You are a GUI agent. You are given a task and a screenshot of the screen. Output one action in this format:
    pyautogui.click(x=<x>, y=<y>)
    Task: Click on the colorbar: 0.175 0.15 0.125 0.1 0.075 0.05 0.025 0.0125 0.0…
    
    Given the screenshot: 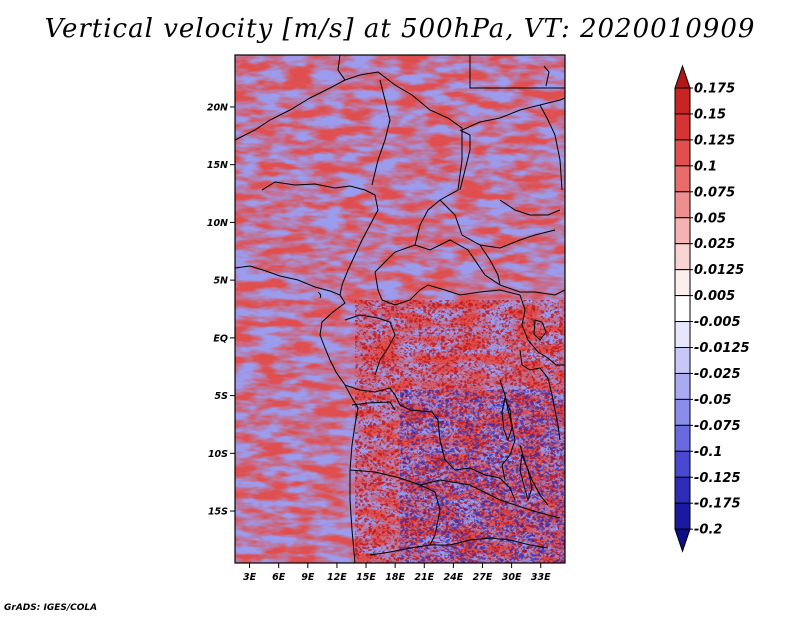 What is the action you would take?
    pyautogui.click(x=712, y=308)
    